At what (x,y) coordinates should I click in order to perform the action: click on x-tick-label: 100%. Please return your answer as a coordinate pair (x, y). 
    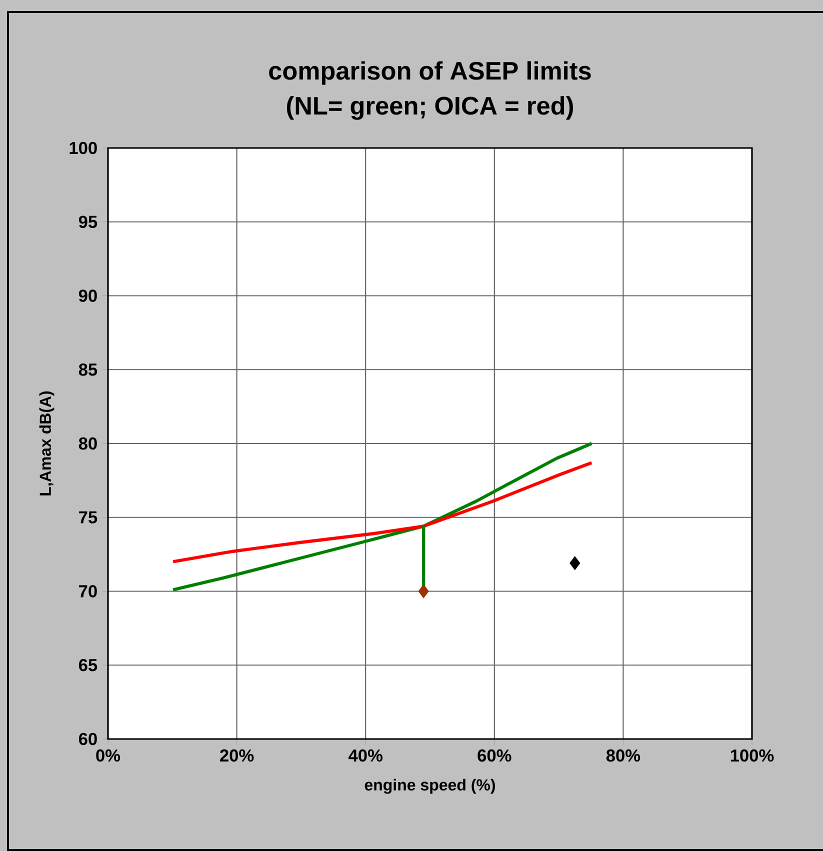
    Looking at the image, I should click on (752, 755).